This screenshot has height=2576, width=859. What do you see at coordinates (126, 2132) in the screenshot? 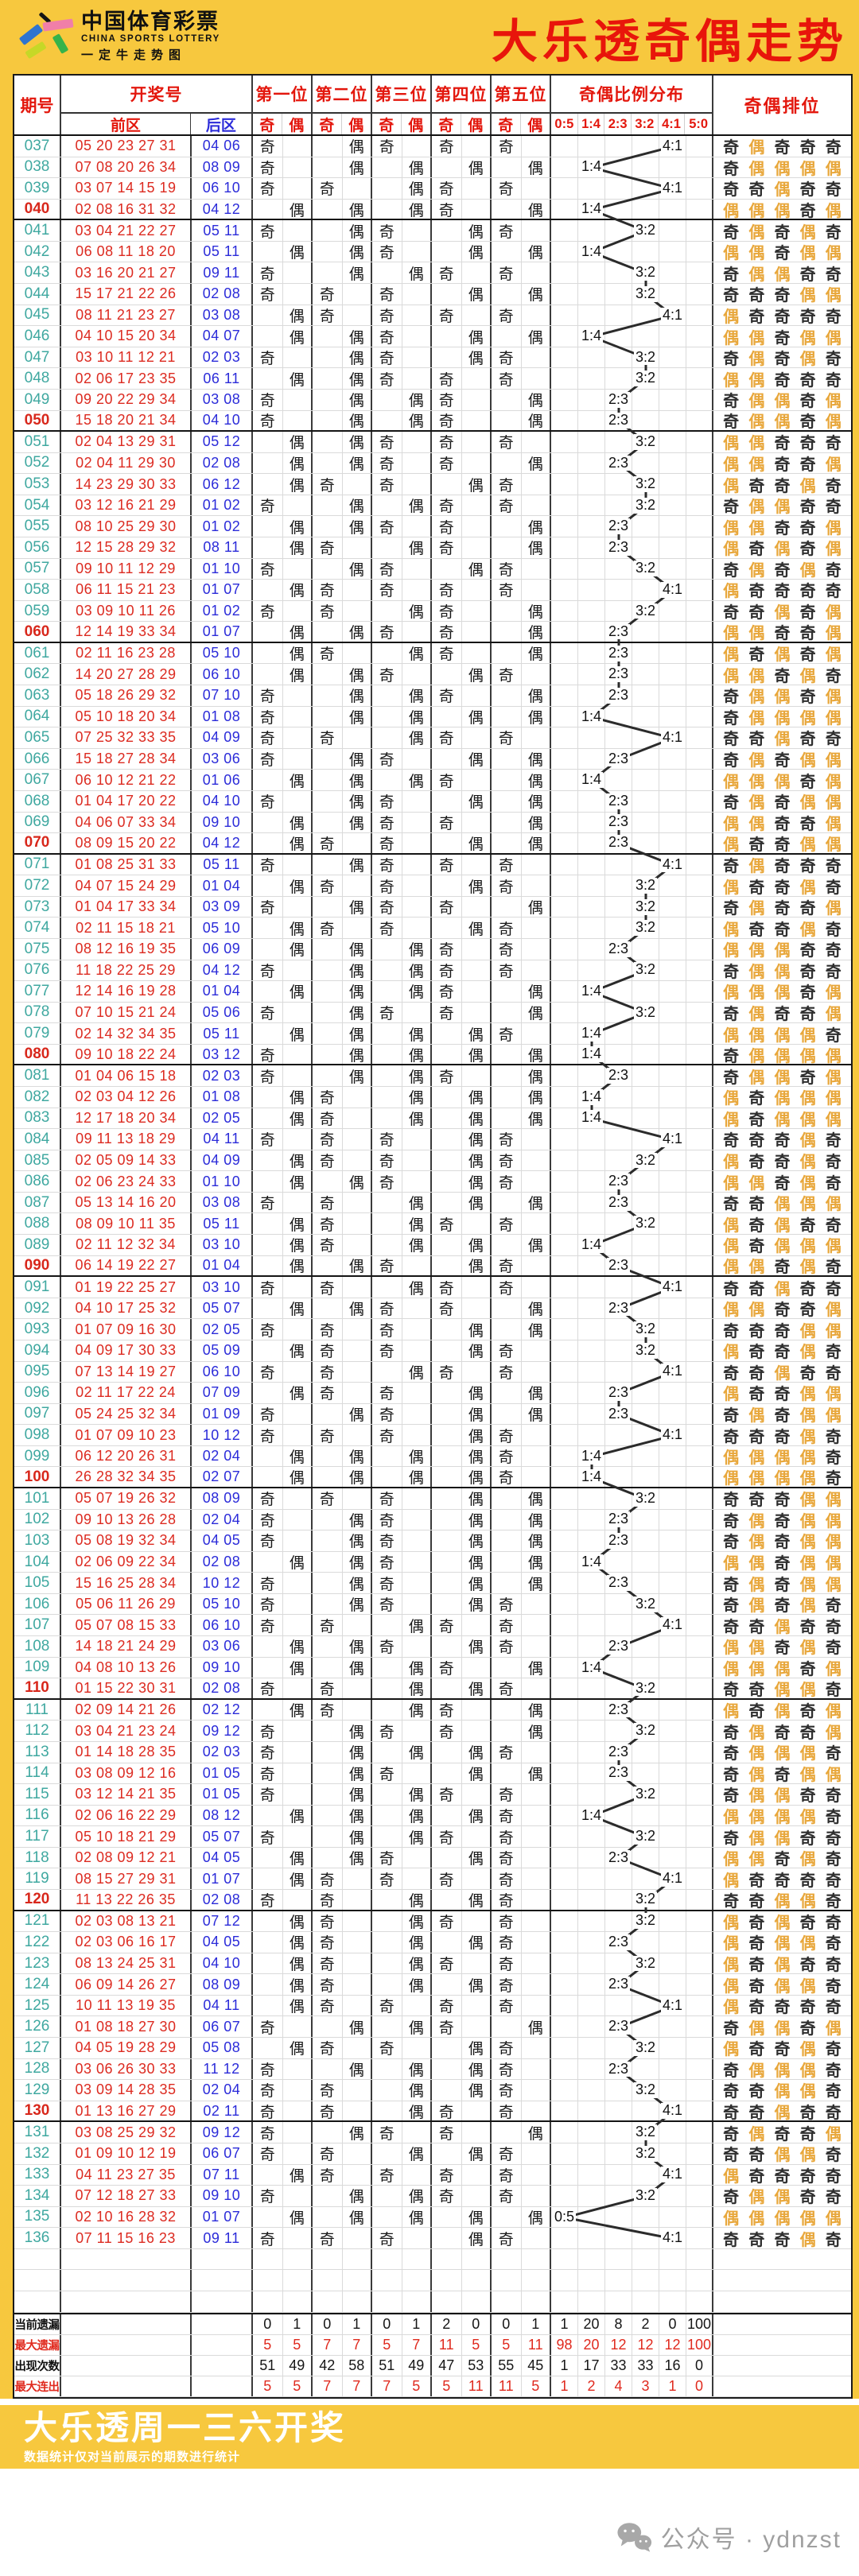
I see `front-numbers: 03 08 25 29 32` at bounding box center [126, 2132].